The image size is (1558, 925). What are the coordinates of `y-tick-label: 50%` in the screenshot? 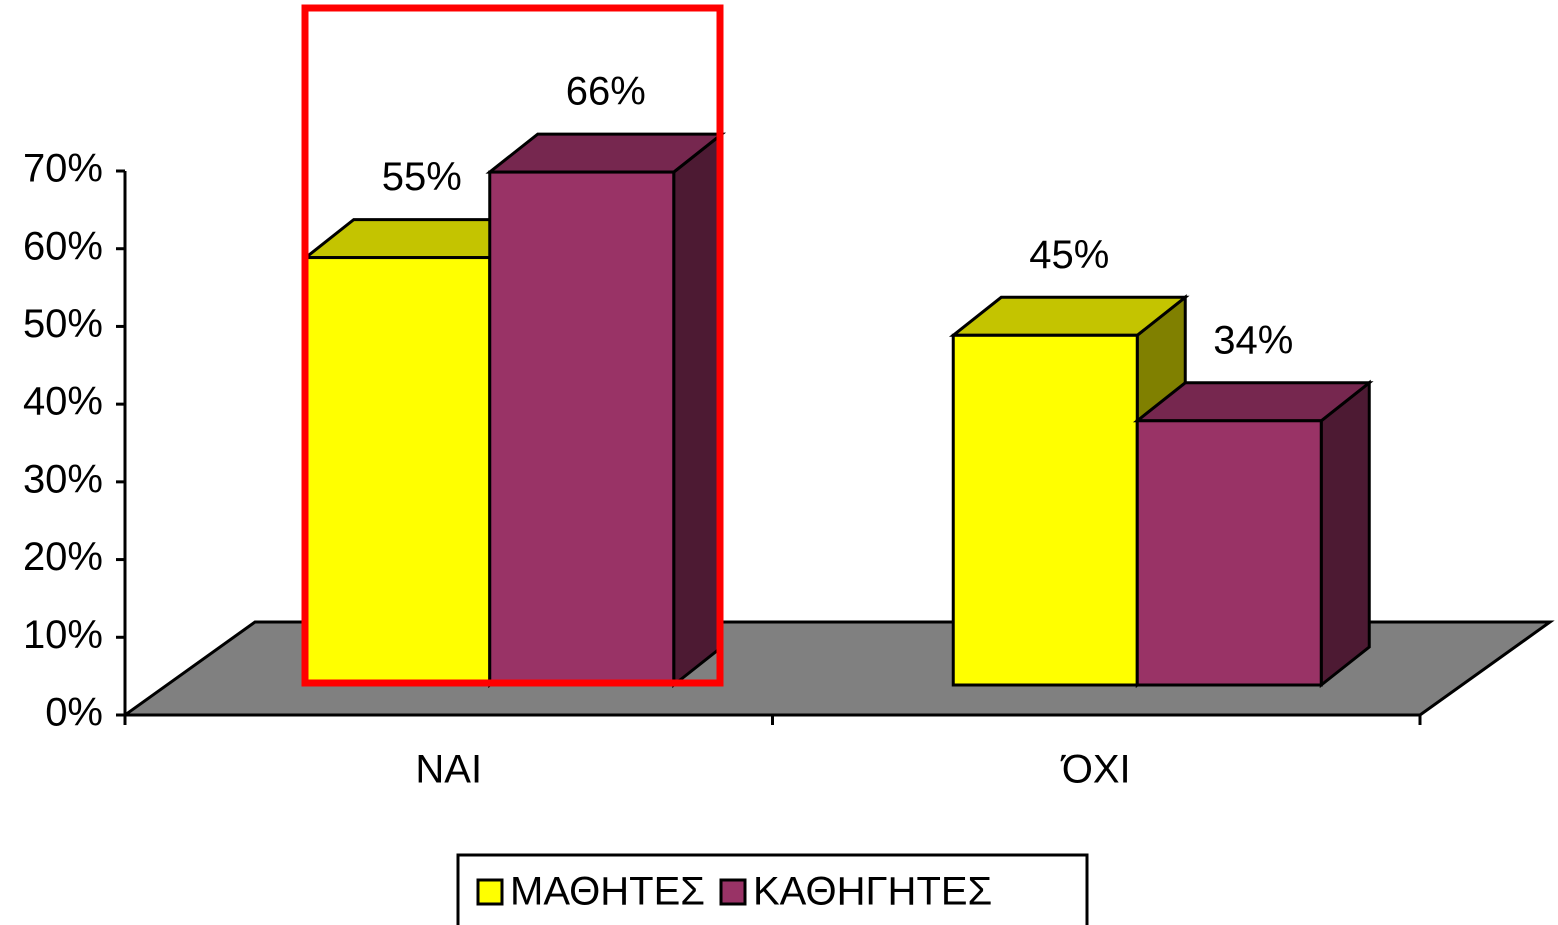 It's located at (63, 324).